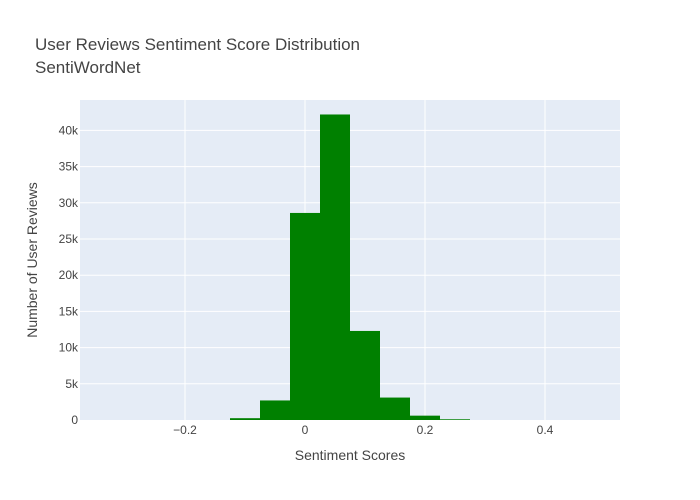  I want to click on x-tick-label: 0, so click(305, 430).